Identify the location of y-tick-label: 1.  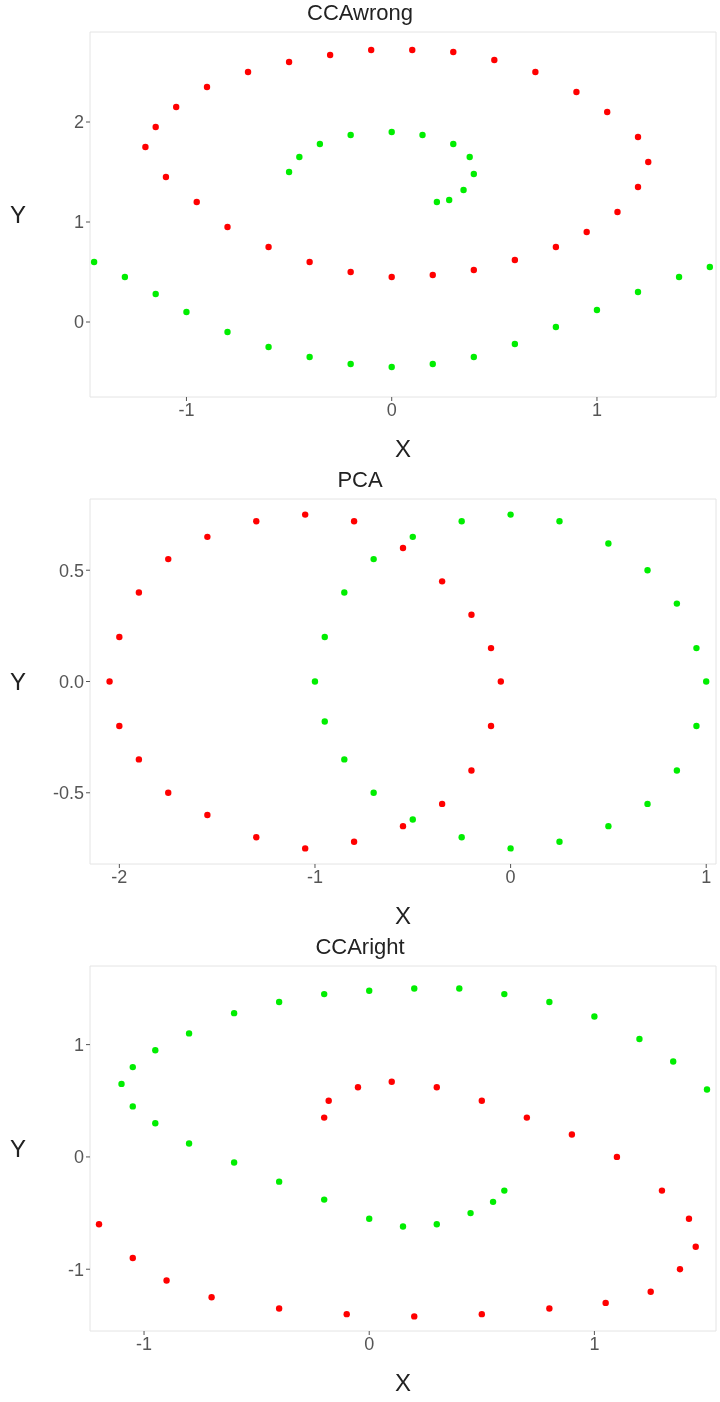
(78, 1045).